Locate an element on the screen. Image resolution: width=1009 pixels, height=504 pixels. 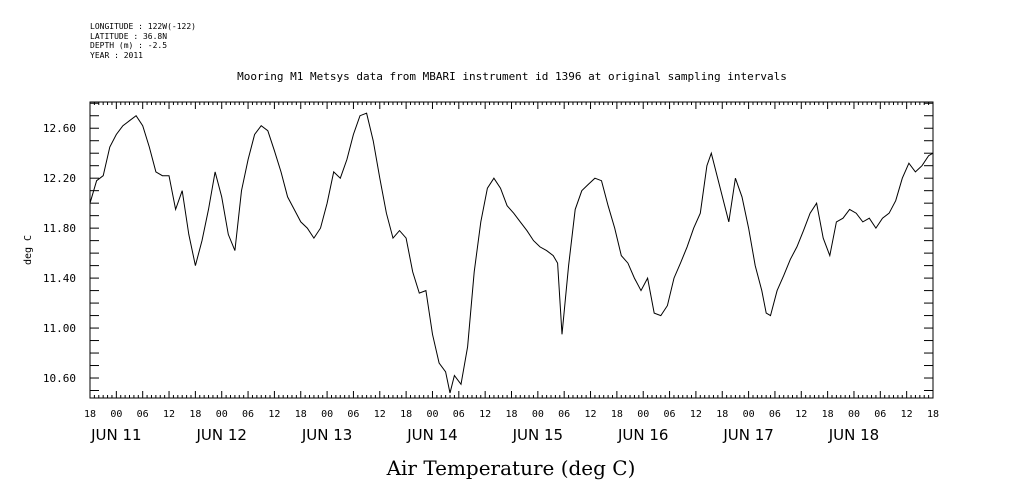
longitude-text: LONGITUDE : 122W(-122) is located at coordinates (143, 26).